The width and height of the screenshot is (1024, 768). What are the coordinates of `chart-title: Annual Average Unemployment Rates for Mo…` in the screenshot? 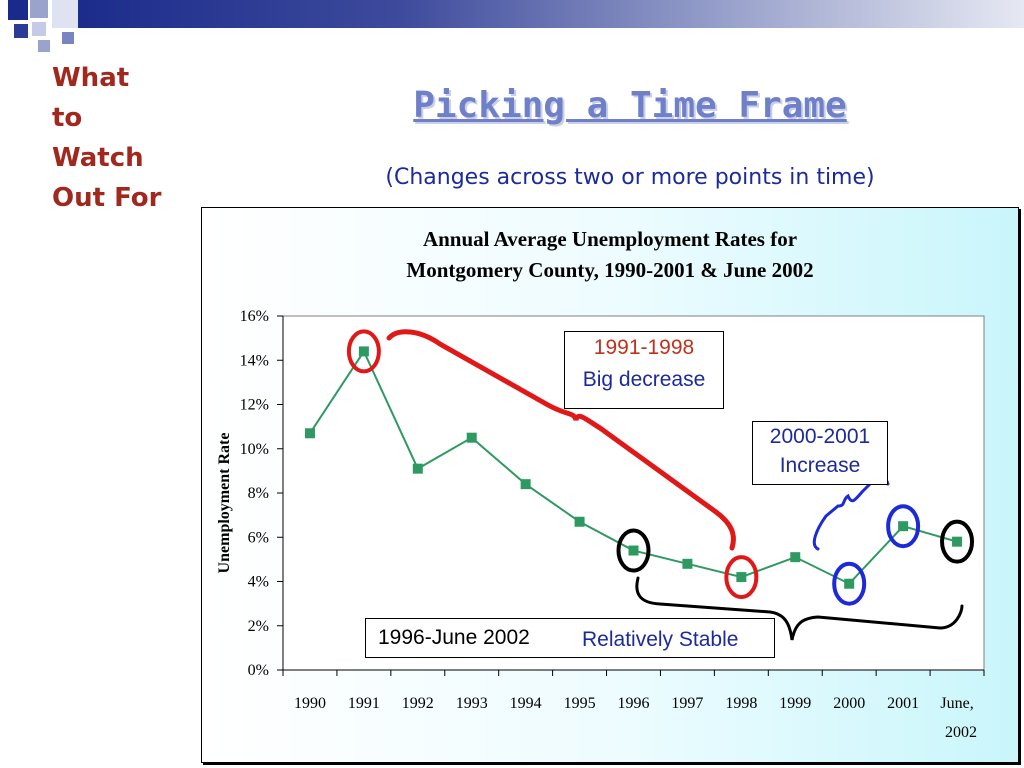 It's located at (610, 255).